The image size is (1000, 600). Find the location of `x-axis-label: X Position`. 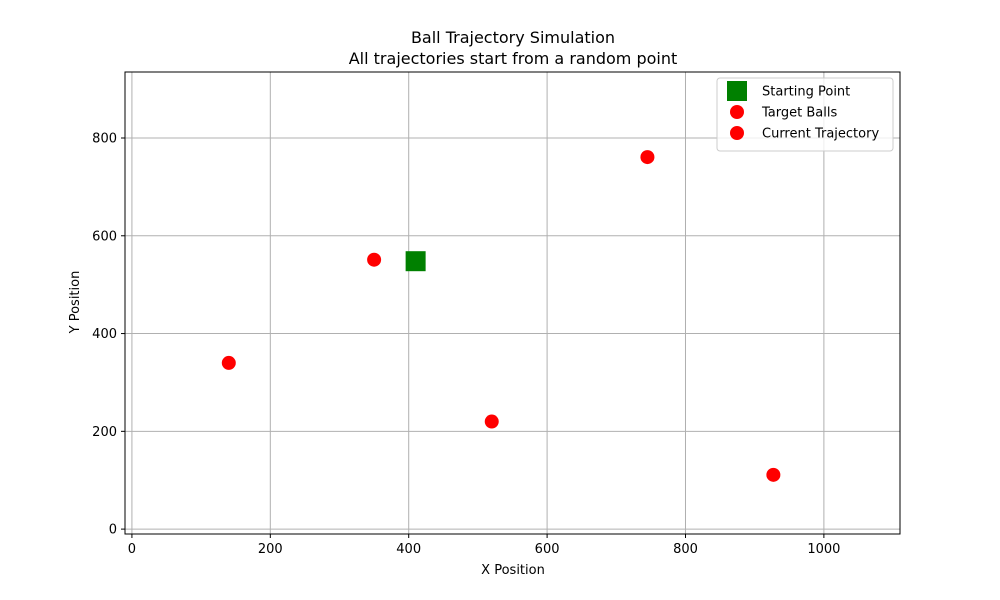

x-axis-label: X Position is located at coordinates (513, 570).